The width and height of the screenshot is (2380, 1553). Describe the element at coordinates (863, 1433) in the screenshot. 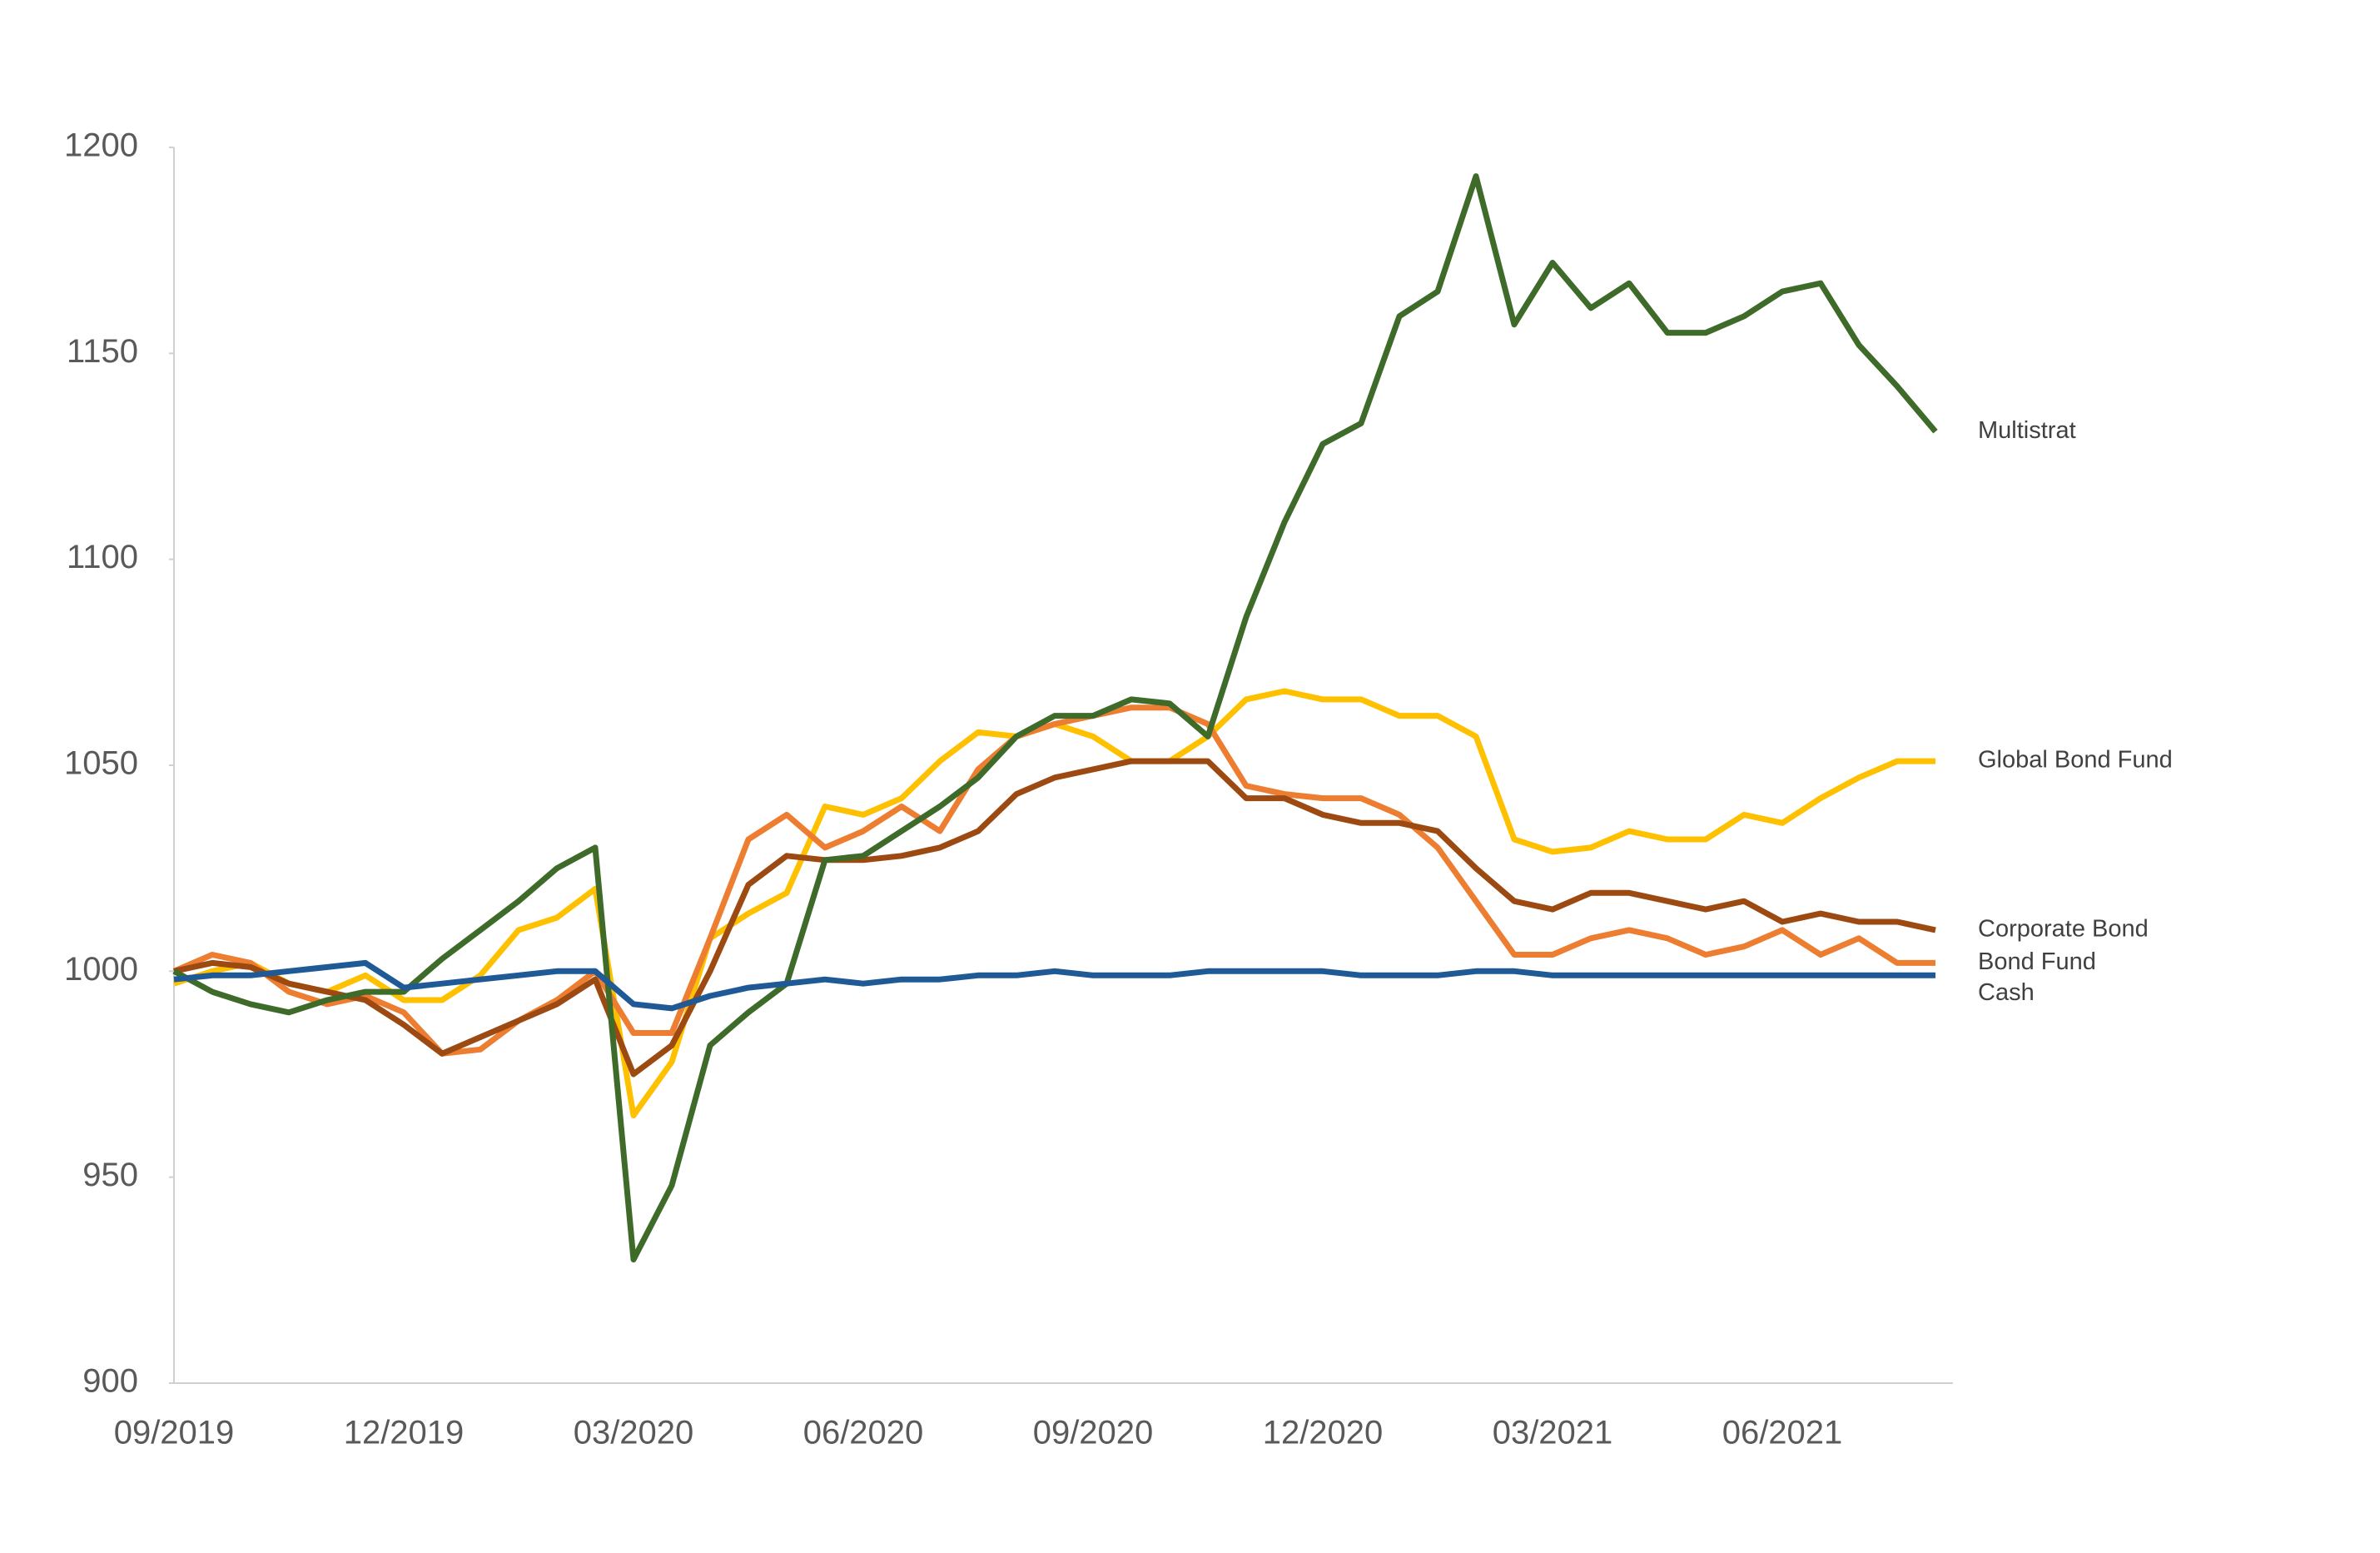

I see `x-tick-label: 06/2020` at that location.